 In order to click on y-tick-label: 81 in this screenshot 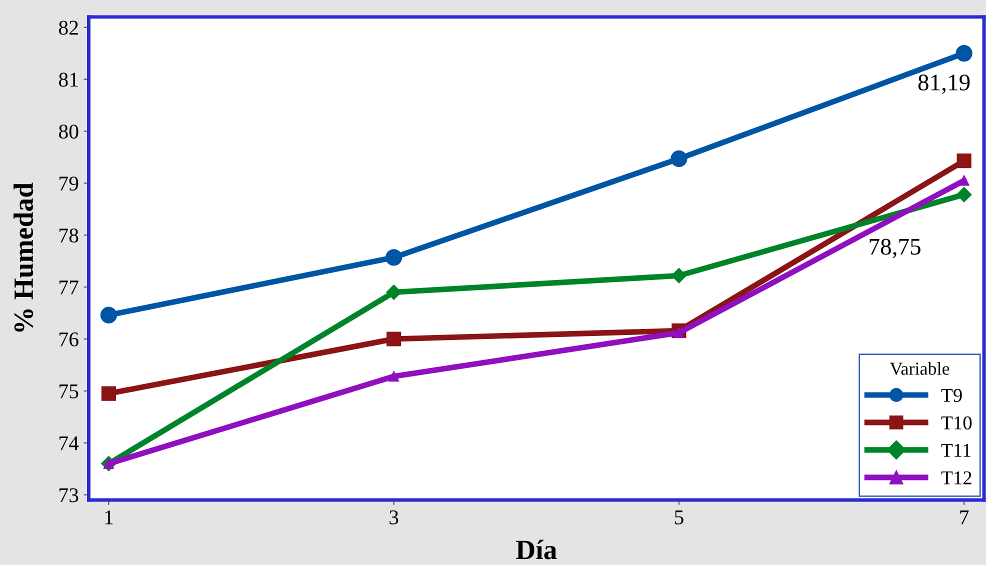, I will do `click(68, 79)`.